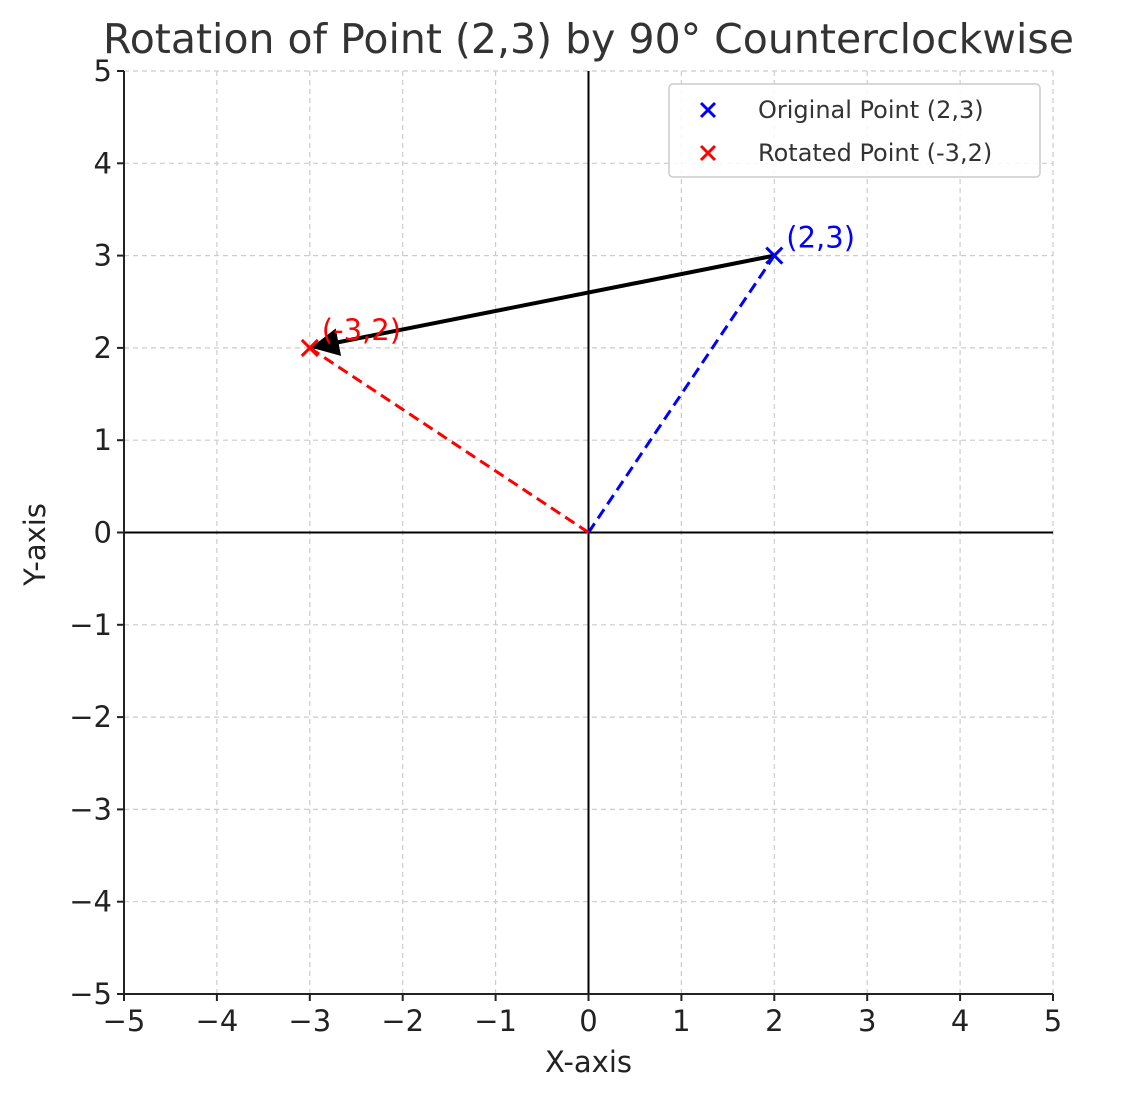  Describe the element at coordinates (681, 1021) in the screenshot. I see `x-tick-label: 1` at that location.